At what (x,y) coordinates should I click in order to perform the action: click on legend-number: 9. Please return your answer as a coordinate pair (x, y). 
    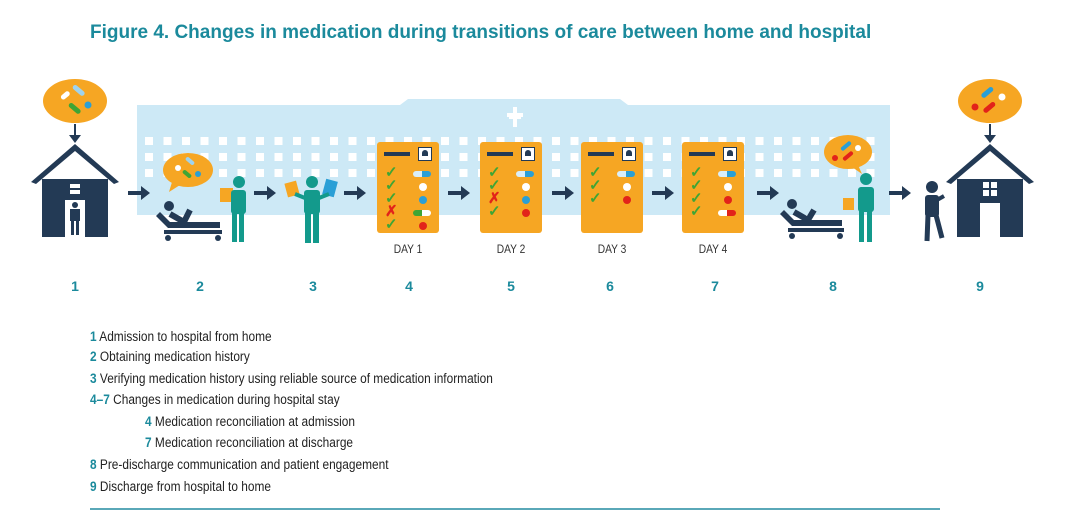
    Looking at the image, I should click on (93, 486).